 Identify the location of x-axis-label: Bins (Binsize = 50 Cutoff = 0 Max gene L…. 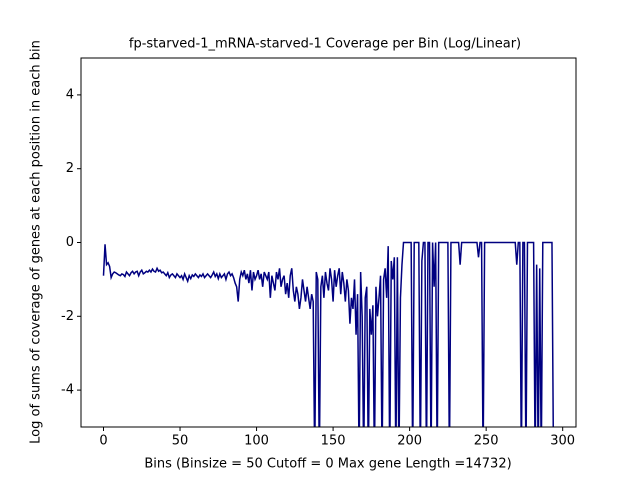
(327, 464).